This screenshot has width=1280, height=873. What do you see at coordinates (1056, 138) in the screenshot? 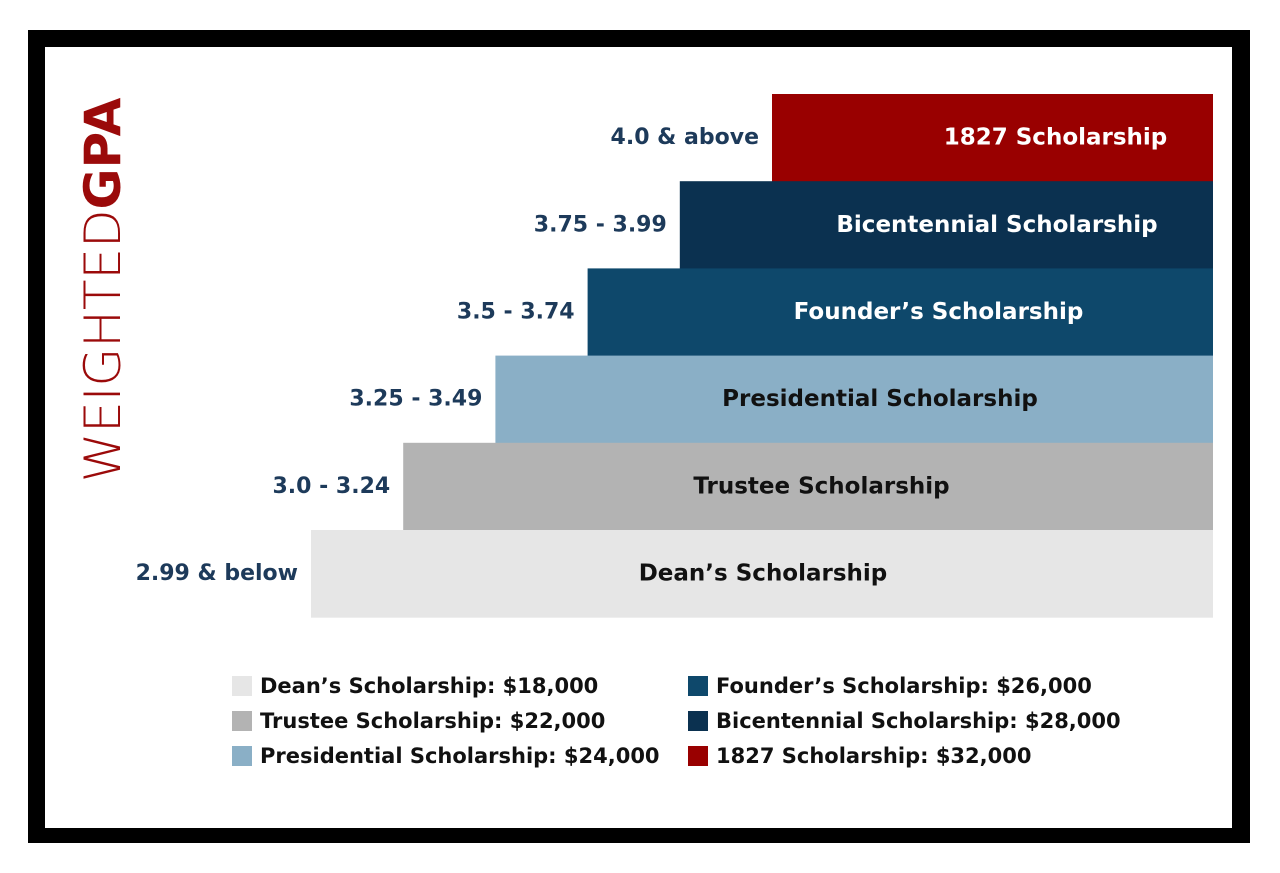
I see `tier-name: 1827 Scholarship` at bounding box center [1056, 138].